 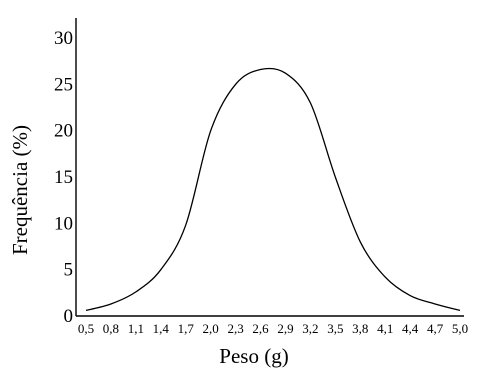 I want to click on x-tick-label: 4,4, so click(x=410, y=328).